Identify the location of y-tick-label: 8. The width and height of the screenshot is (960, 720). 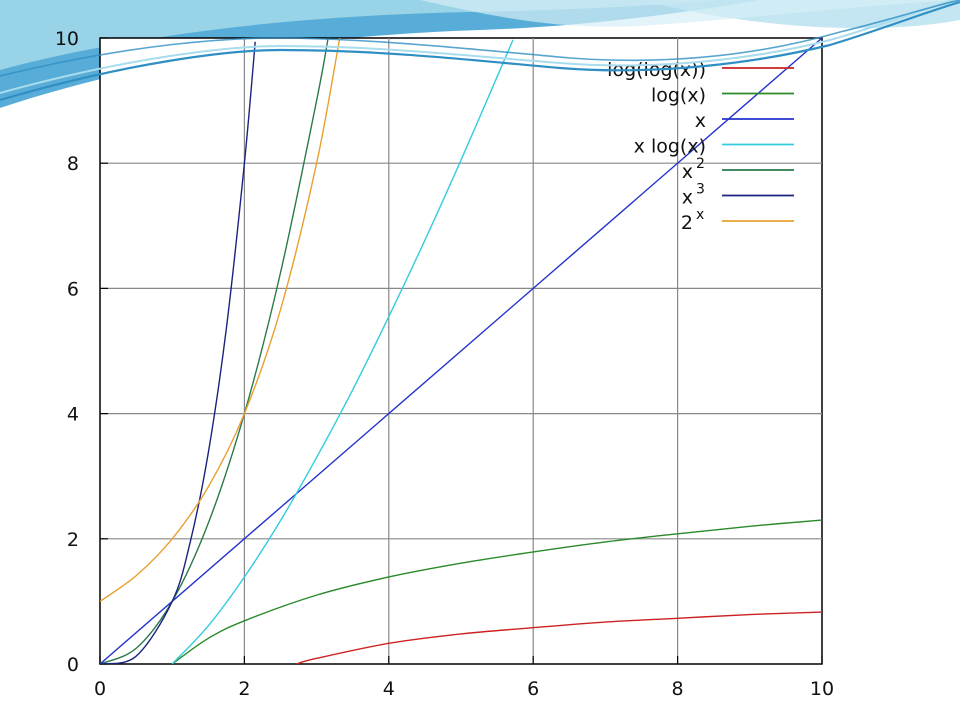
(73, 164).